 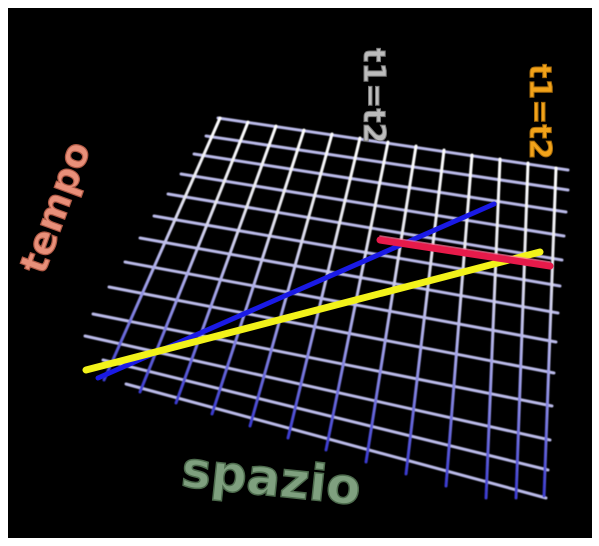 I want to click on orange-time-label: t1=t2, so click(x=540, y=112).